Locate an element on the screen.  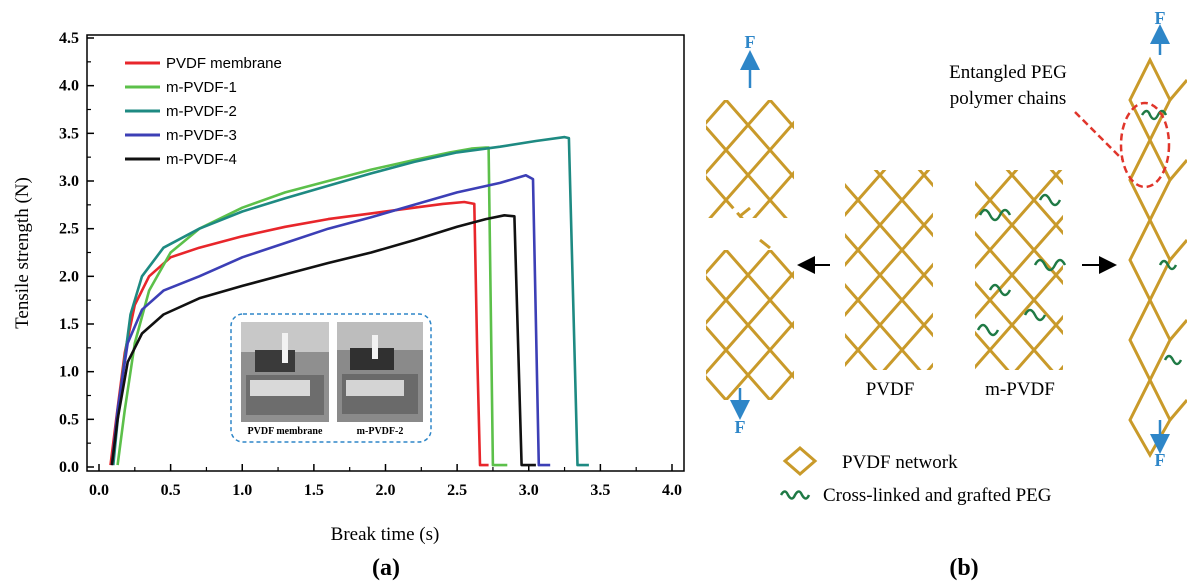
y-tick-label: 3.5 is located at coordinates (69, 133).